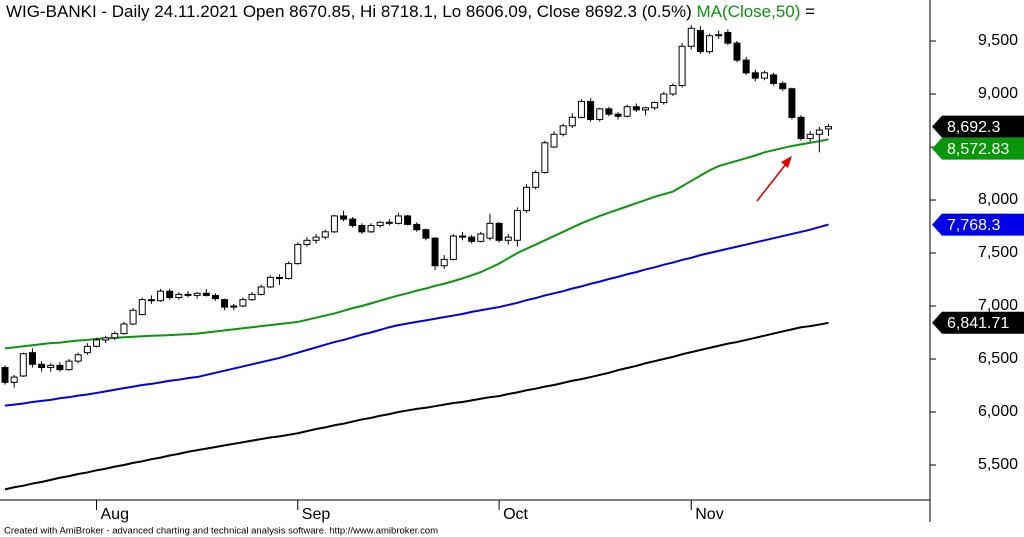 This screenshot has height=537, width=1024. I want to click on y-tick-label: 6,000, so click(998, 411).